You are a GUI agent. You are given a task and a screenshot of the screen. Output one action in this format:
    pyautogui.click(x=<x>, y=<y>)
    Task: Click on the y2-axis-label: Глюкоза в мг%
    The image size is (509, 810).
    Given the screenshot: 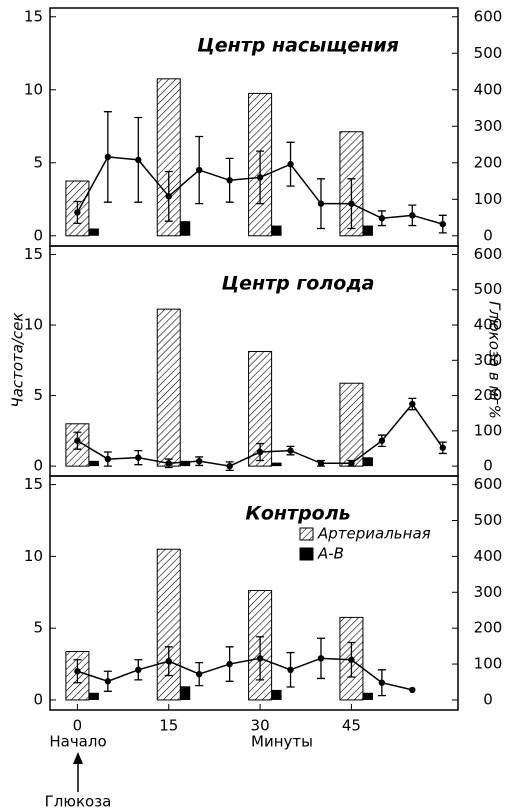 What is the action you would take?
    pyautogui.click(x=495, y=360)
    